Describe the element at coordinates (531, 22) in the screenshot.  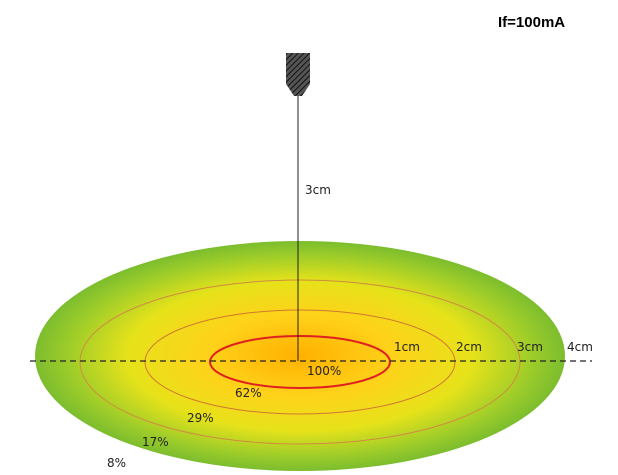
I see `condition-label: If=100mA` at that location.